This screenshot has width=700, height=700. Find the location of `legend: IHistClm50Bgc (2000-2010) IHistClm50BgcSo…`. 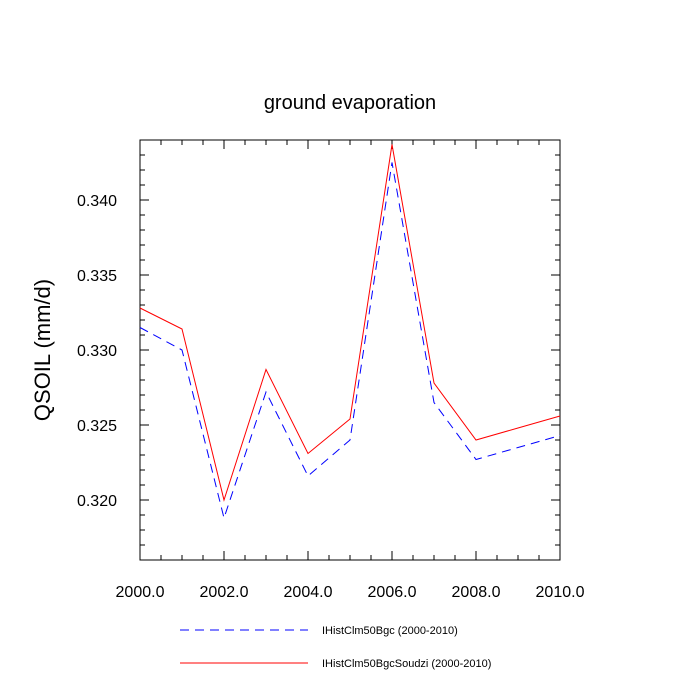

legend: IHistClm50Bgc (2000-2010) IHistClm50BgcSo… is located at coordinates (335, 647).